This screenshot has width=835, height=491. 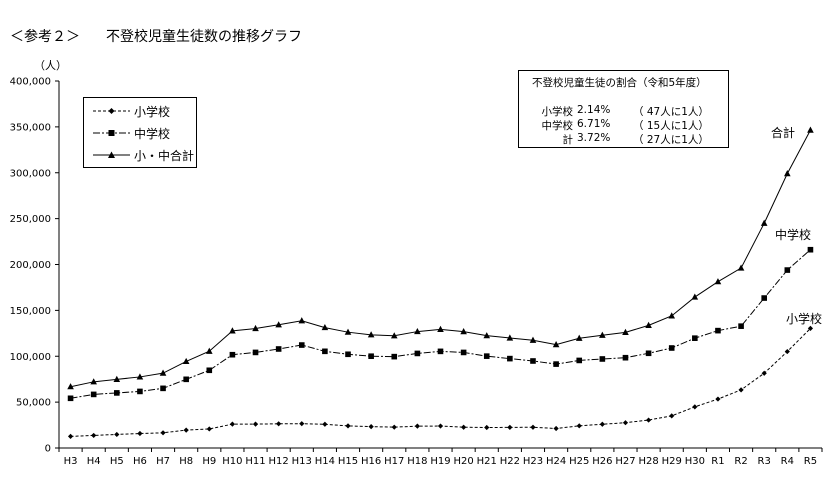 What do you see at coordinates (810, 461) in the screenshot?
I see `x-tick-label-R5: R5` at bounding box center [810, 461].